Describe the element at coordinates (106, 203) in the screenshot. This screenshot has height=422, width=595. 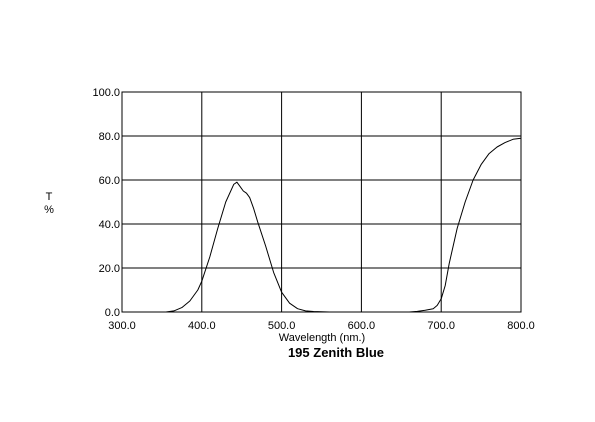
I see `y-tick-labels: 0.0 20.0 40.0 60.0 80.0 100.0` at that location.